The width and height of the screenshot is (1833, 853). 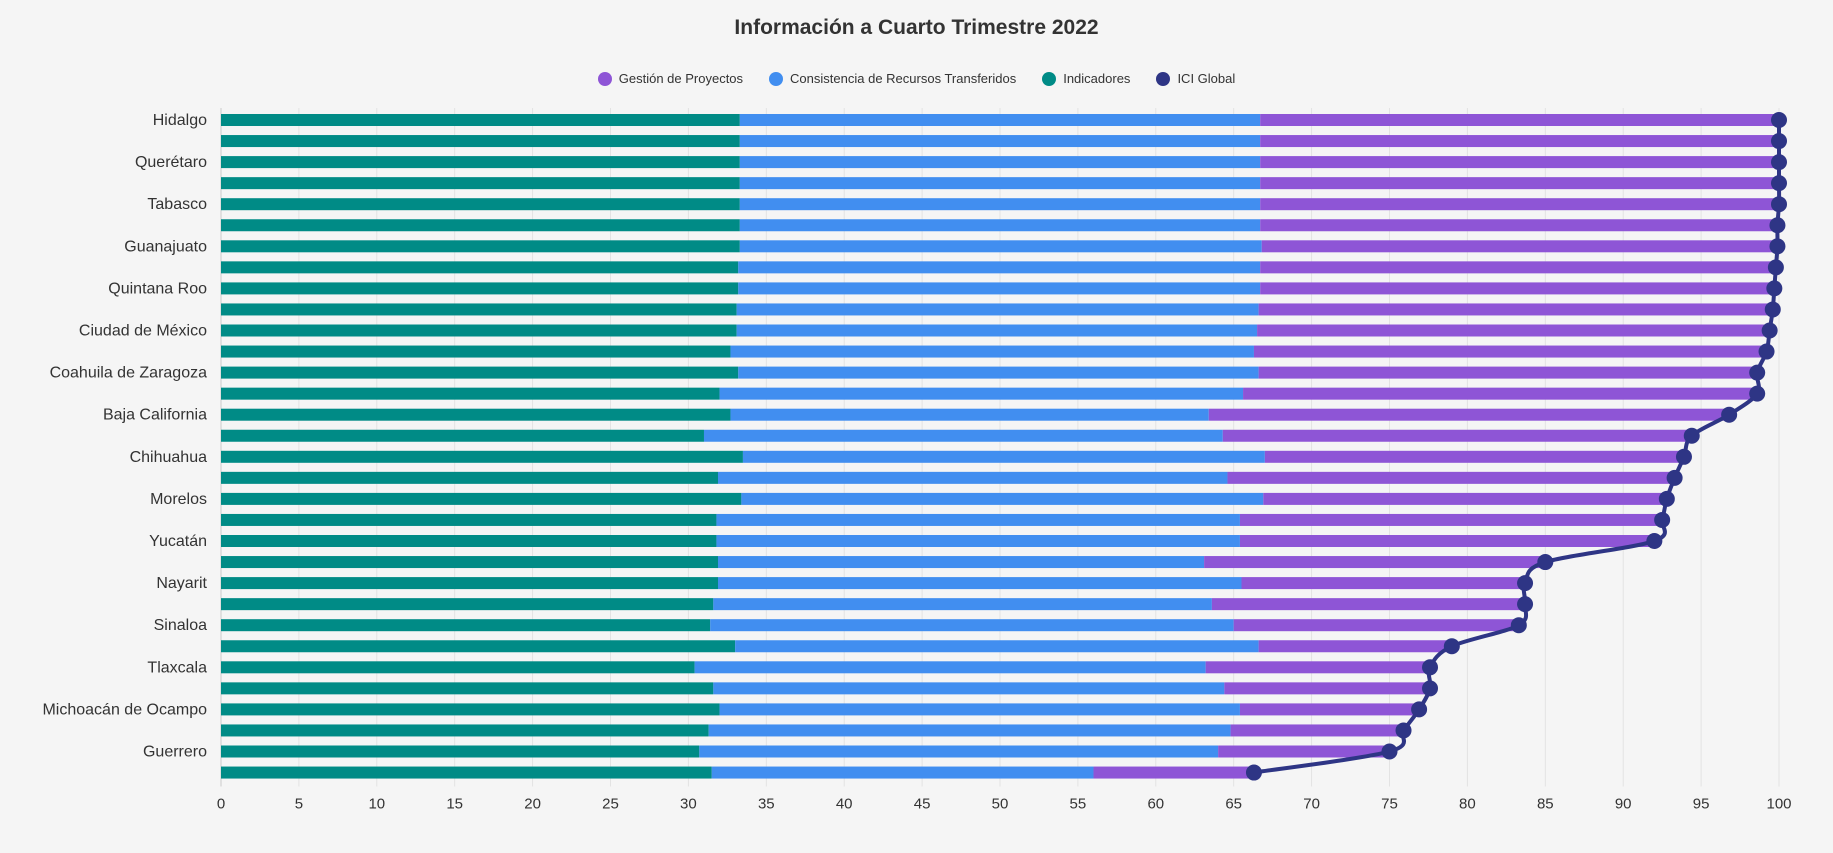 I want to click on x-tick-label: 10, so click(x=376, y=804).